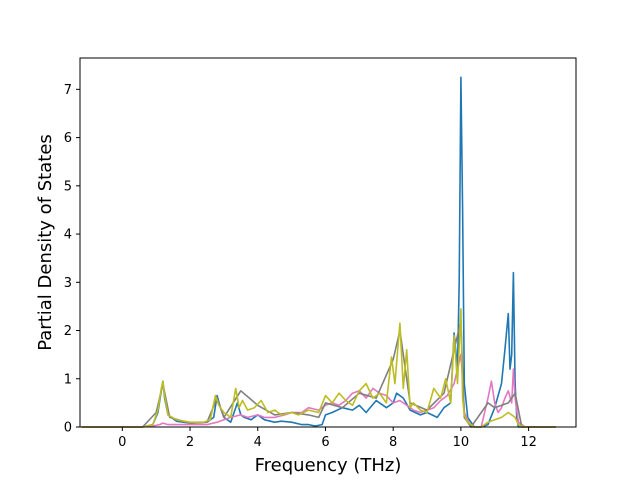 This screenshot has height=480, width=640. I want to click on x-tick-label: 6, so click(325, 442).